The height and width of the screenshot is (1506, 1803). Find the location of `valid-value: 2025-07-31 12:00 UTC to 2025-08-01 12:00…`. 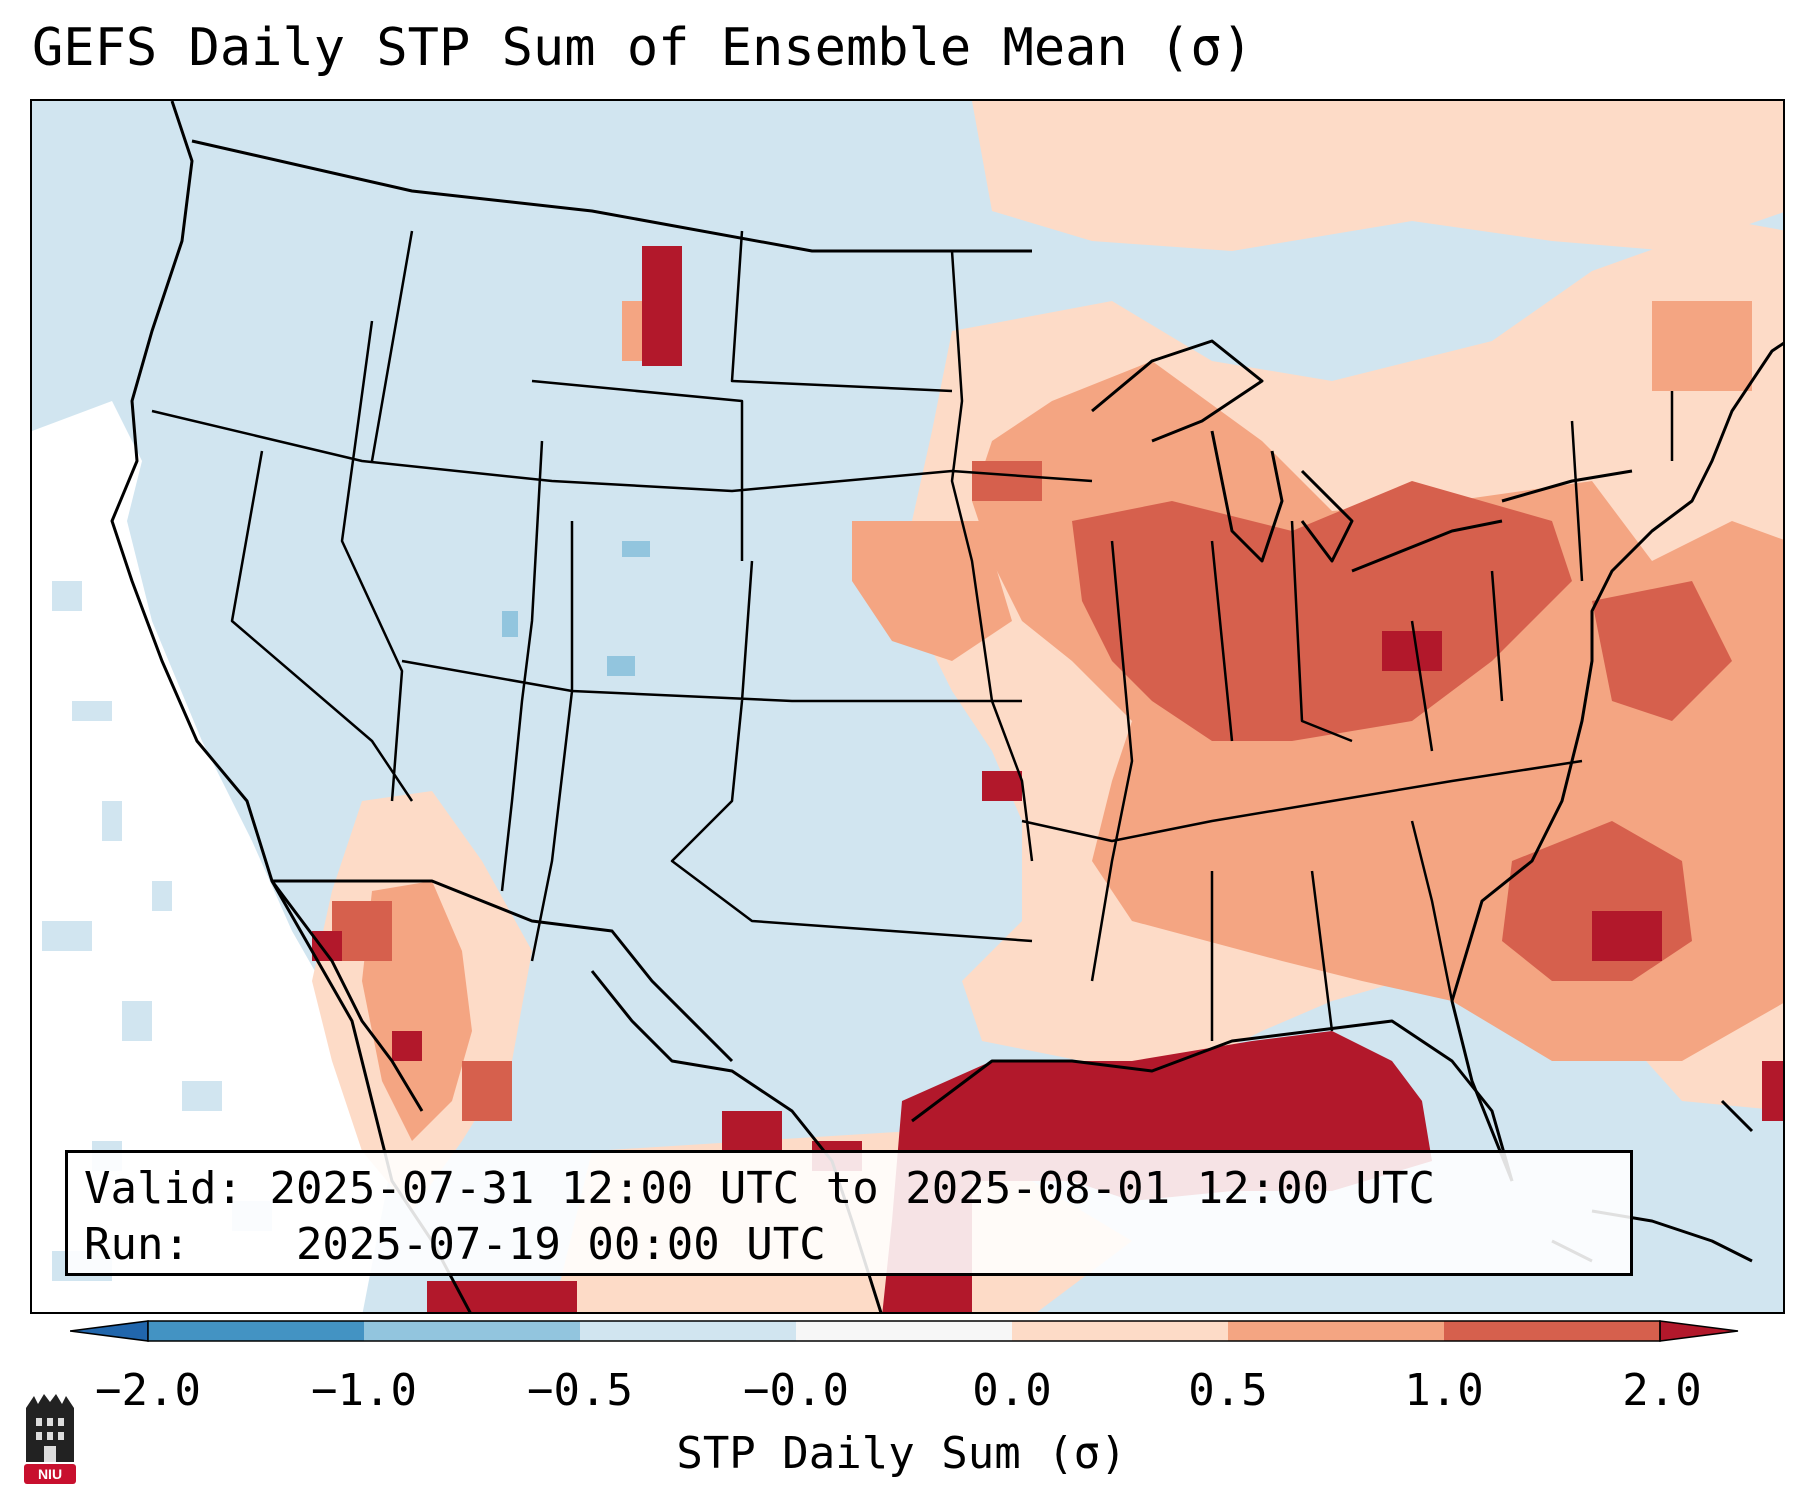

valid-value: 2025-07-31 12:00 UTC to 2025-08-01 12:00… is located at coordinates (852, 1188).